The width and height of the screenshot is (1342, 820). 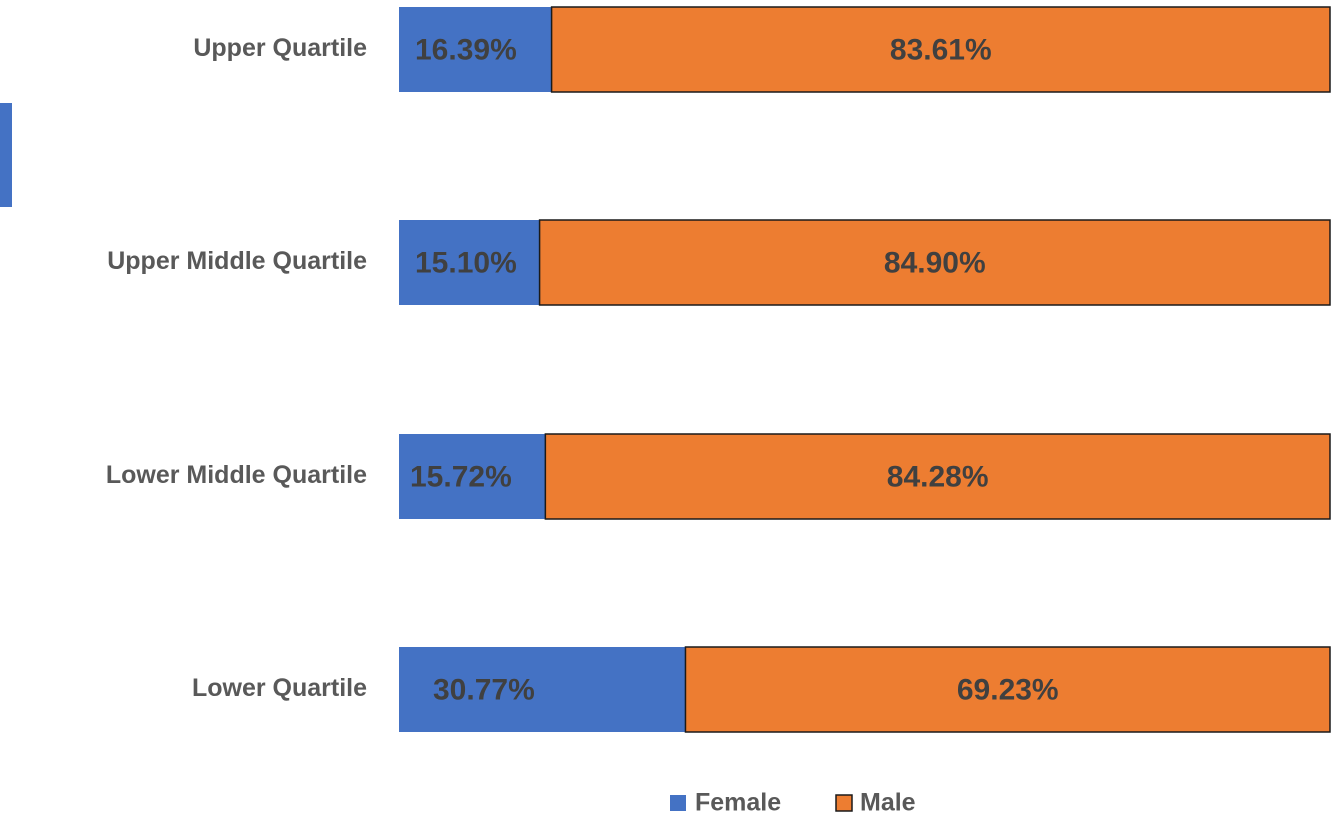 What do you see at coordinates (678, 803) in the screenshot?
I see `legend-swatch-female` at bounding box center [678, 803].